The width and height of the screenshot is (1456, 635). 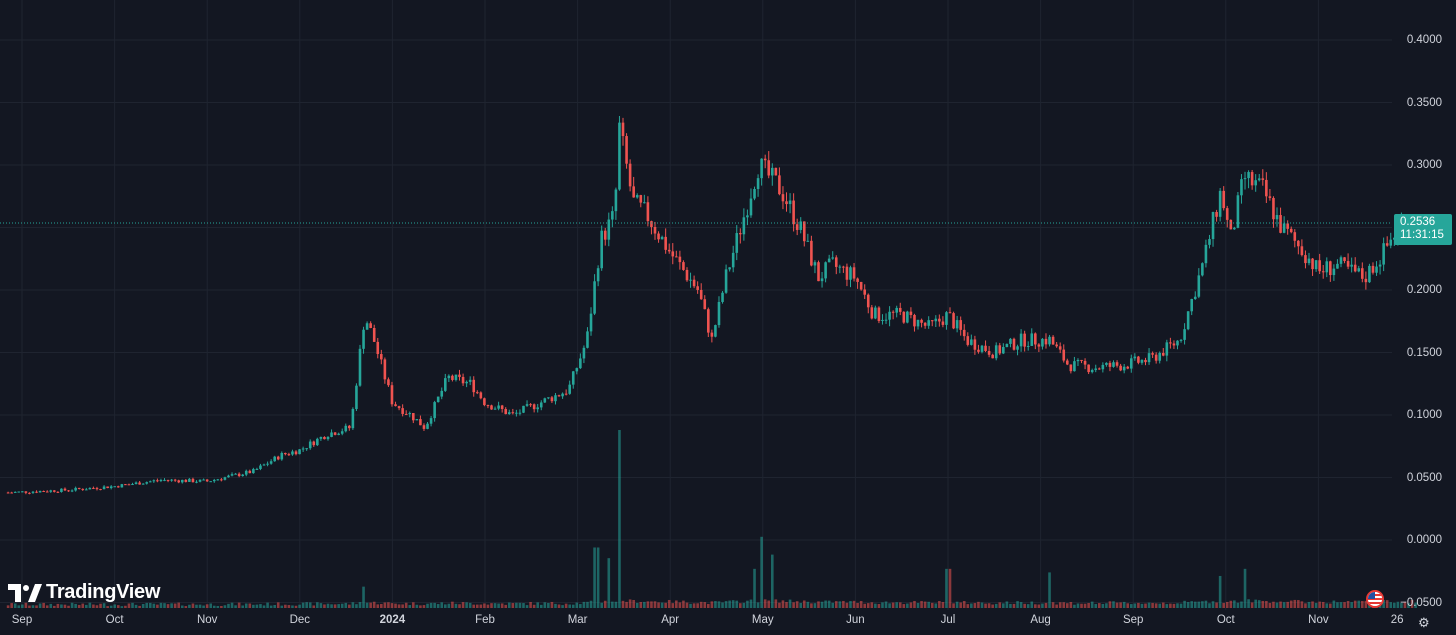 What do you see at coordinates (1375, 599) in the screenshot?
I see `us-flag-icon` at bounding box center [1375, 599].